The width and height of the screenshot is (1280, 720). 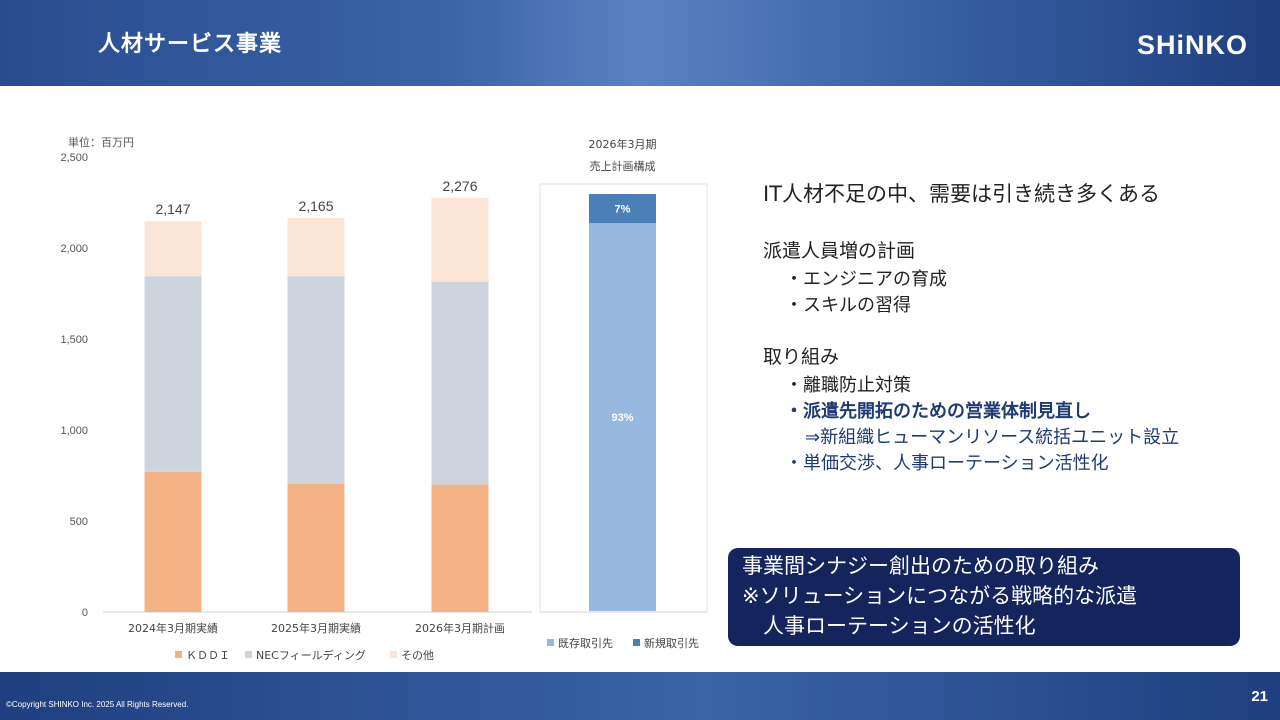 I want to click on bar-total-label: 2,147, so click(x=172, y=209).